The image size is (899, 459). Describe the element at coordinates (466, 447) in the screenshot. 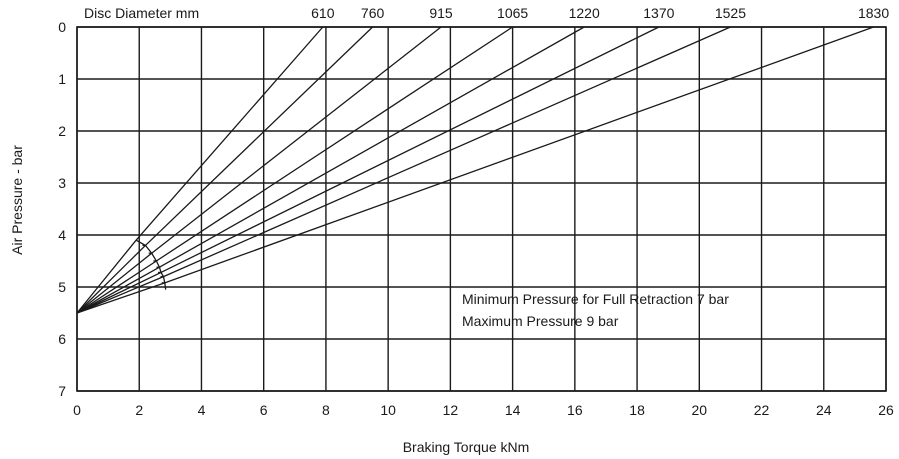

I see `x-axis-title: Braking Torque kNm` at that location.